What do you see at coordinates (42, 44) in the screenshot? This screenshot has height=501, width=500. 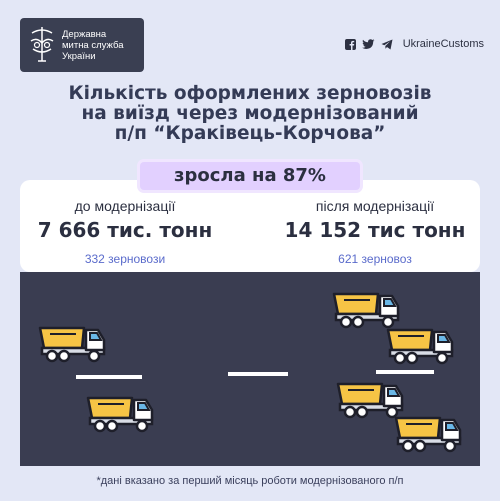 I see `customs-emblem-icon` at bounding box center [42, 44].